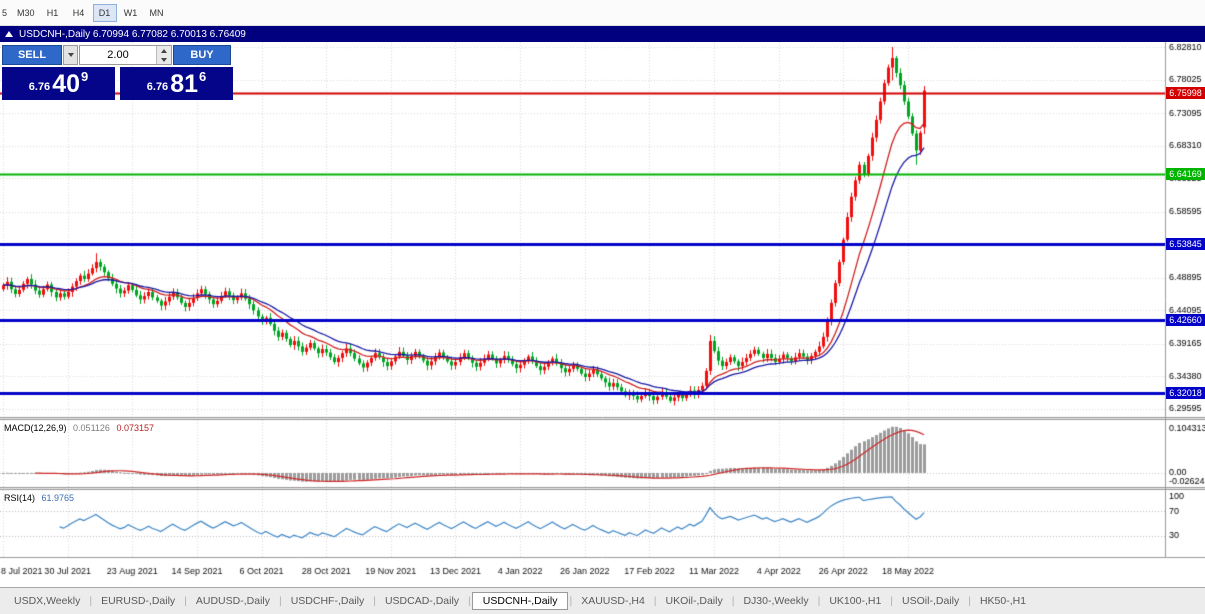 This screenshot has height=614, width=1205. I want to click on chart-tab-audusd-daily: AUDUSD-,Daily, so click(232, 601).